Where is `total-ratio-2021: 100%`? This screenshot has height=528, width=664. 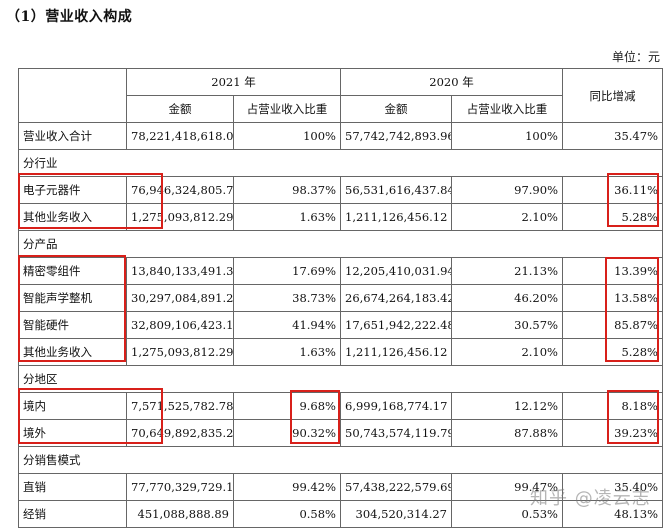 total-ratio-2021: 100% is located at coordinates (287, 136).